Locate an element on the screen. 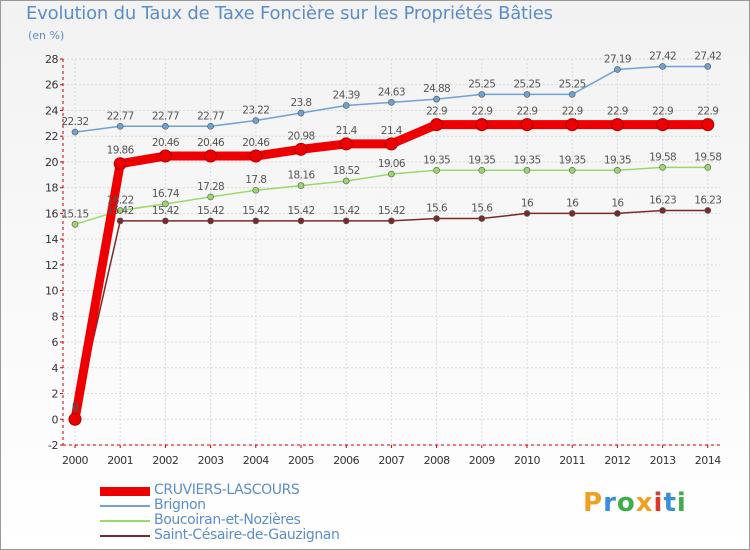 The width and height of the screenshot is (750, 550). y-tick-label: -2 is located at coordinates (53, 445).